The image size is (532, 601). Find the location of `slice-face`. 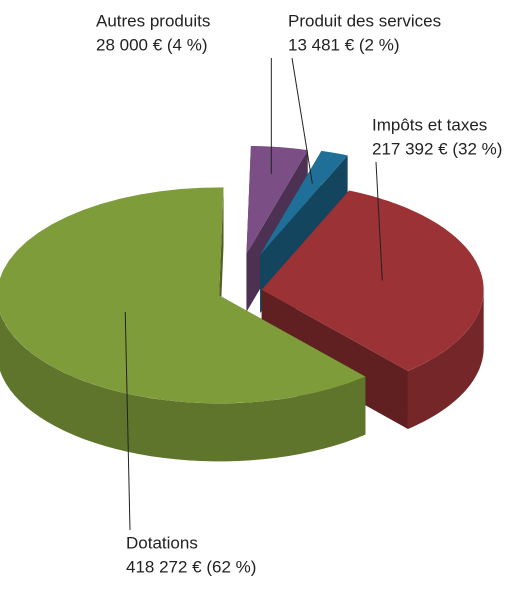

slice-face is located at coordinates (334, 359).